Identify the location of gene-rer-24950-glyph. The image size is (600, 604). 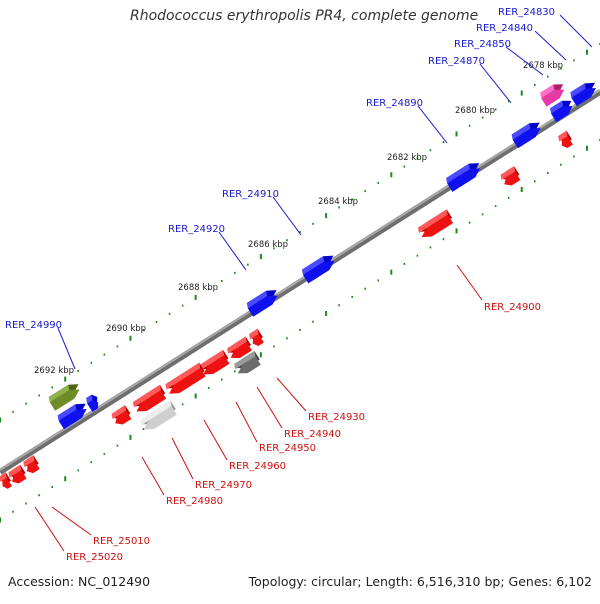
(214, 364).